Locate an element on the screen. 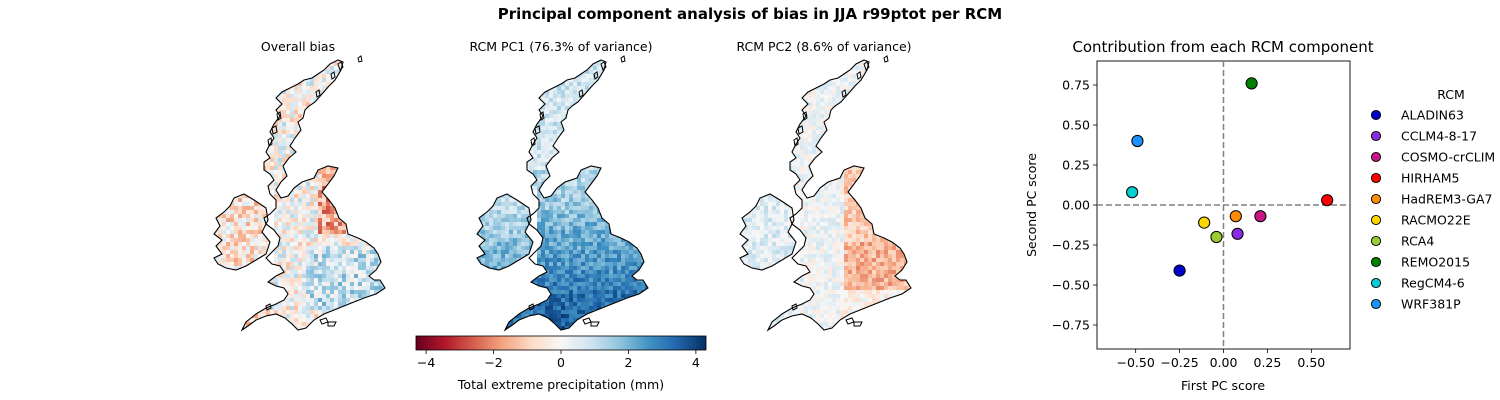 The width and height of the screenshot is (1500, 400). map-title-pc2: RCM PC2 (8.6% of variance) is located at coordinates (824, 46).